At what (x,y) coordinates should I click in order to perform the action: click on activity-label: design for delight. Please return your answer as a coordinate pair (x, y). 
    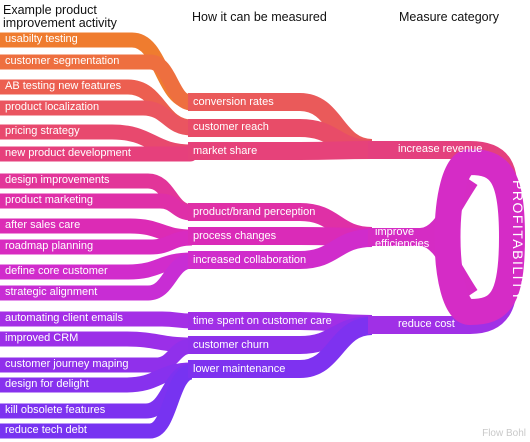
    Looking at the image, I should click on (47, 384).